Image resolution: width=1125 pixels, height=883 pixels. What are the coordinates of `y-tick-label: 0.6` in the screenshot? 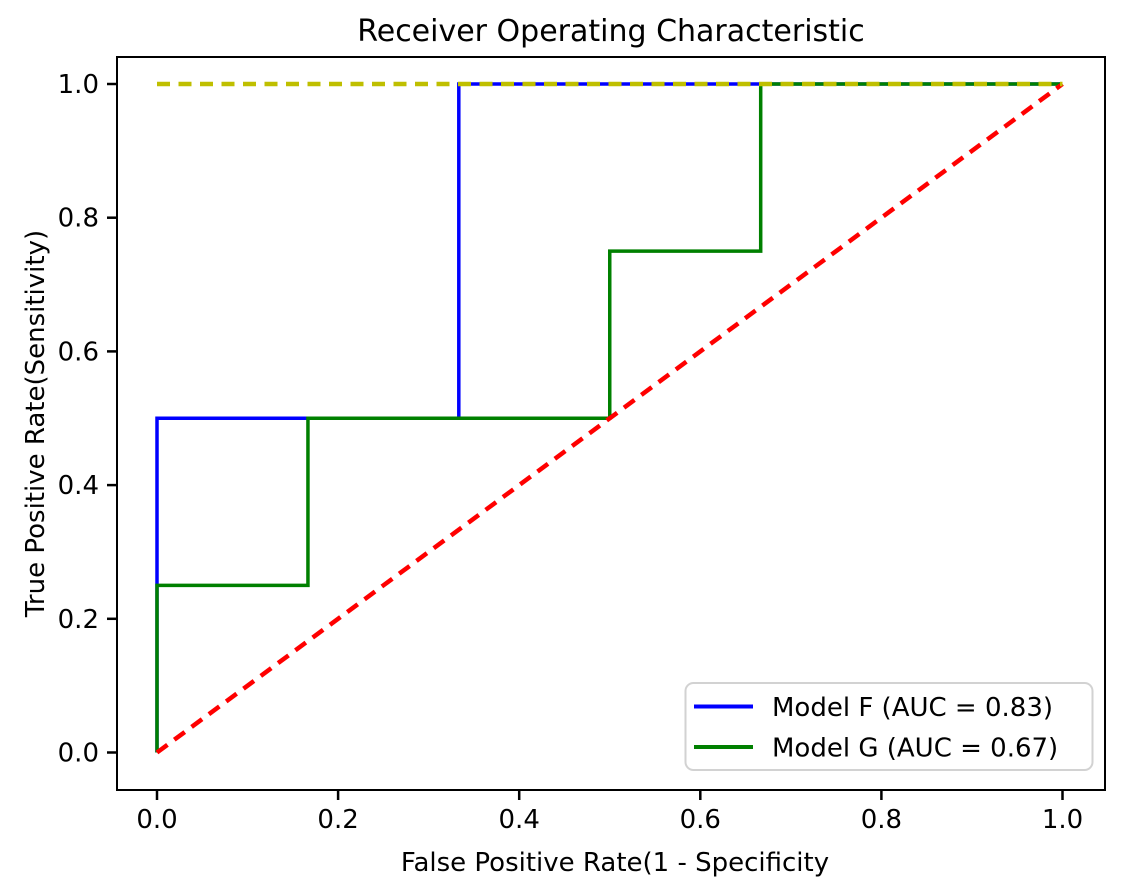 It's located at (78, 352).